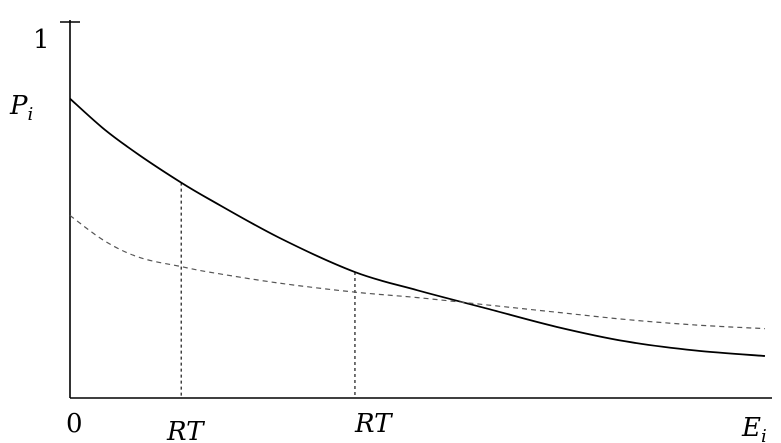 The height and width of the screenshot is (443, 781). Describe the element at coordinates (31, 114) in the screenshot. I see `y-axis-label-sub: i` at that location.